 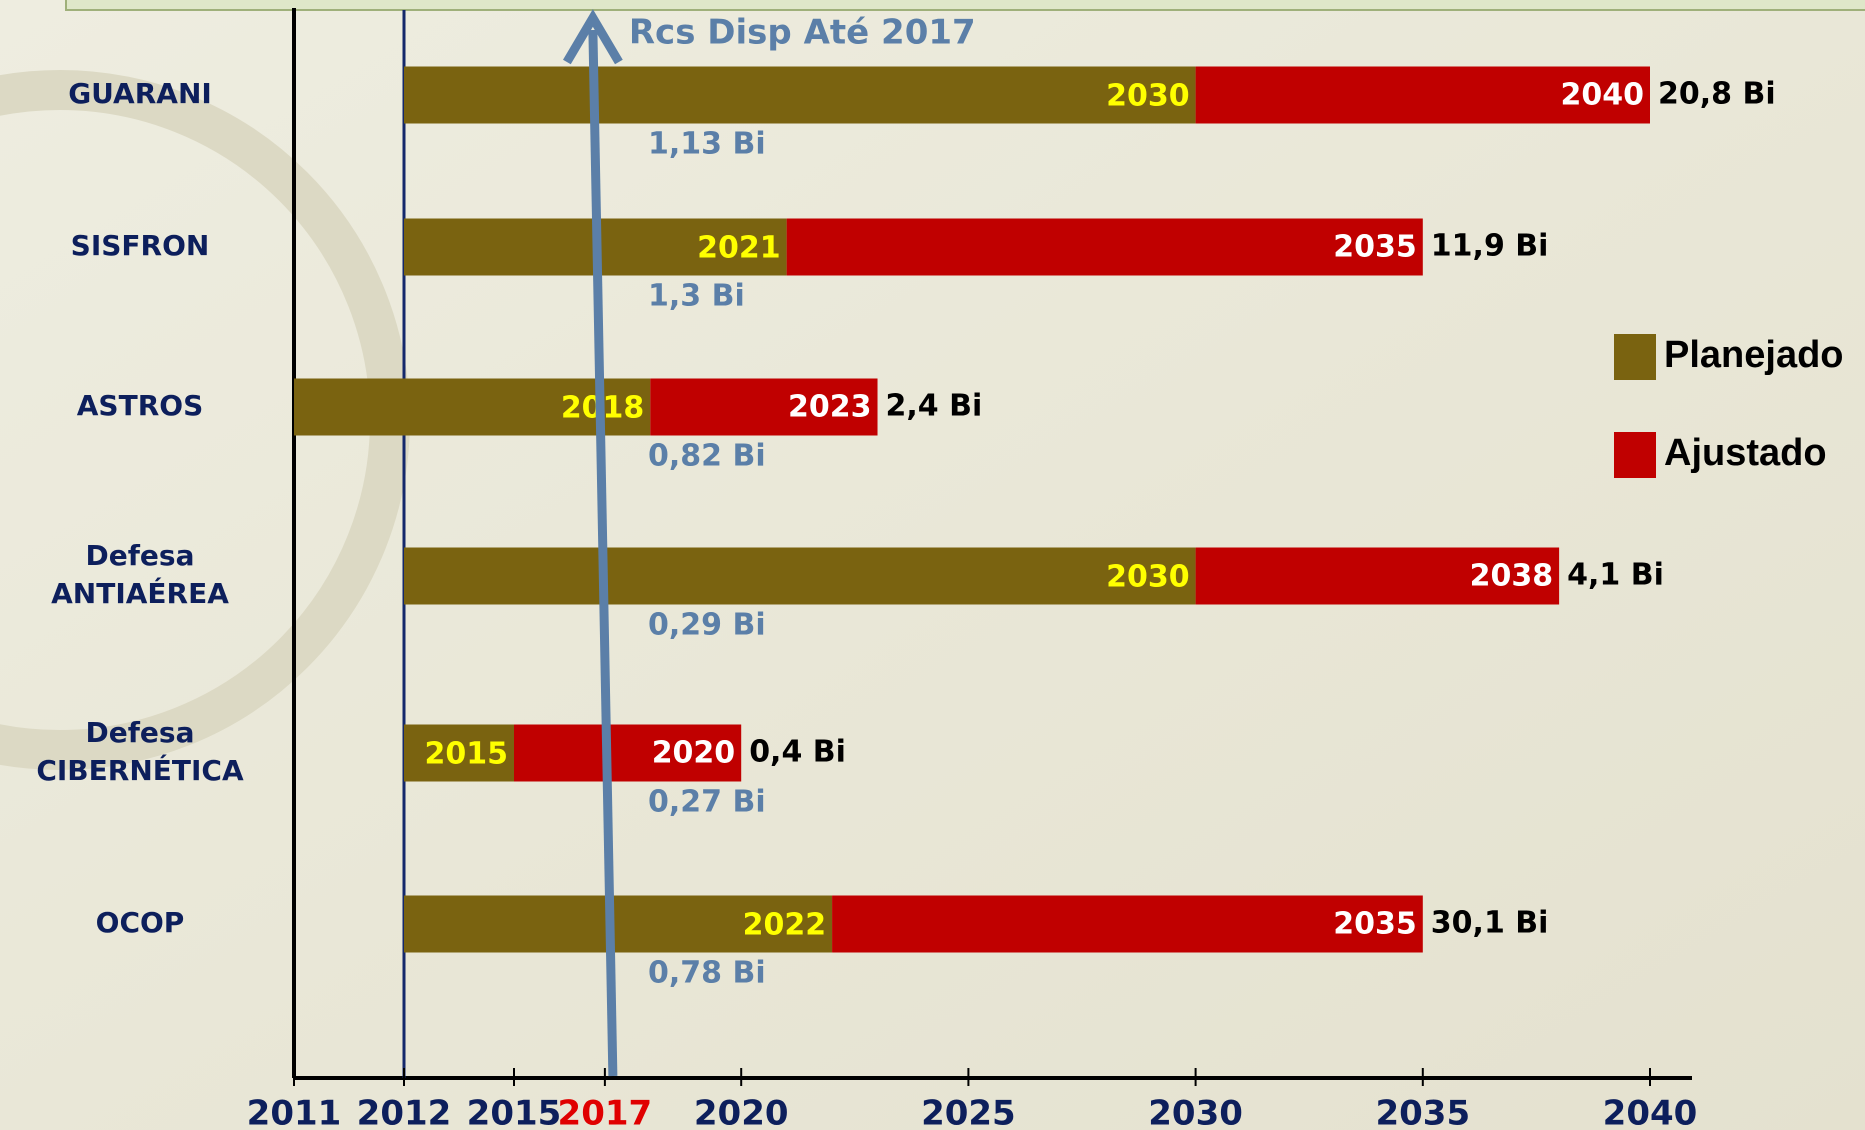 What do you see at coordinates (707, 456) in the screenshot?
I see `available-label: 0,82 Bi` at bounding box center [707, 456].